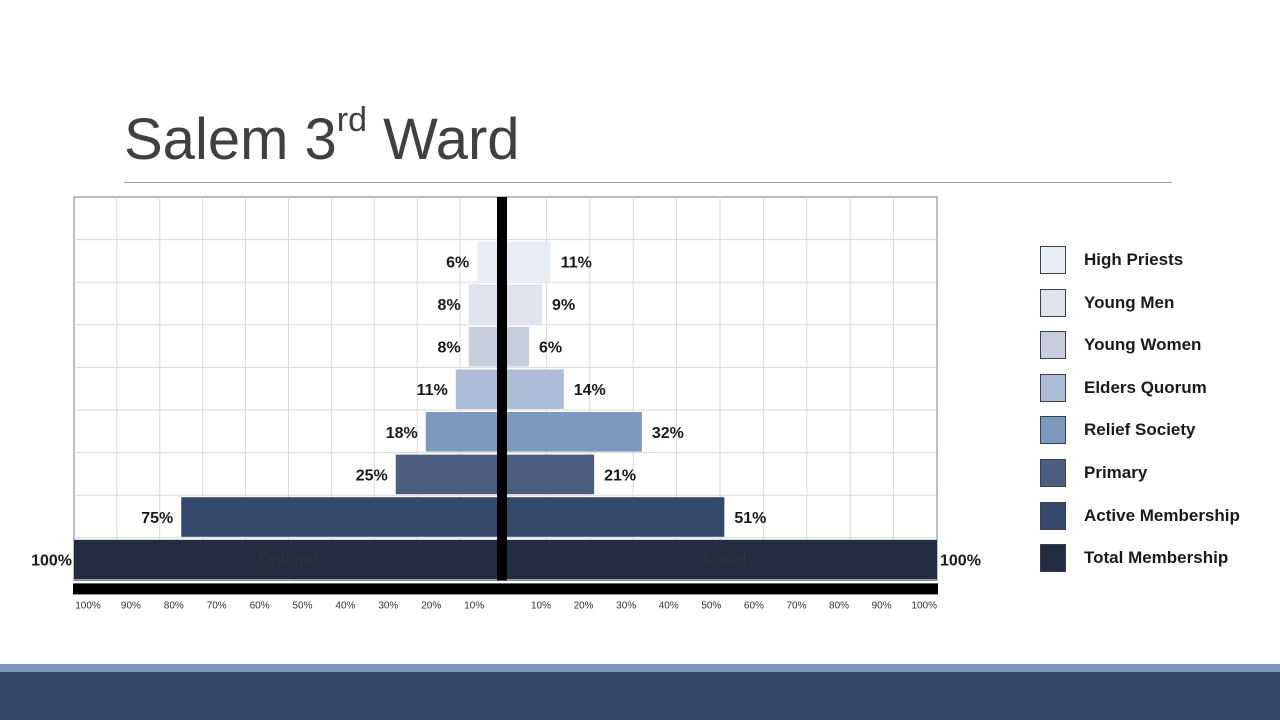 The image size is (1280, 720). I want to click on legend-item: High Priests, so click(1155, 260).